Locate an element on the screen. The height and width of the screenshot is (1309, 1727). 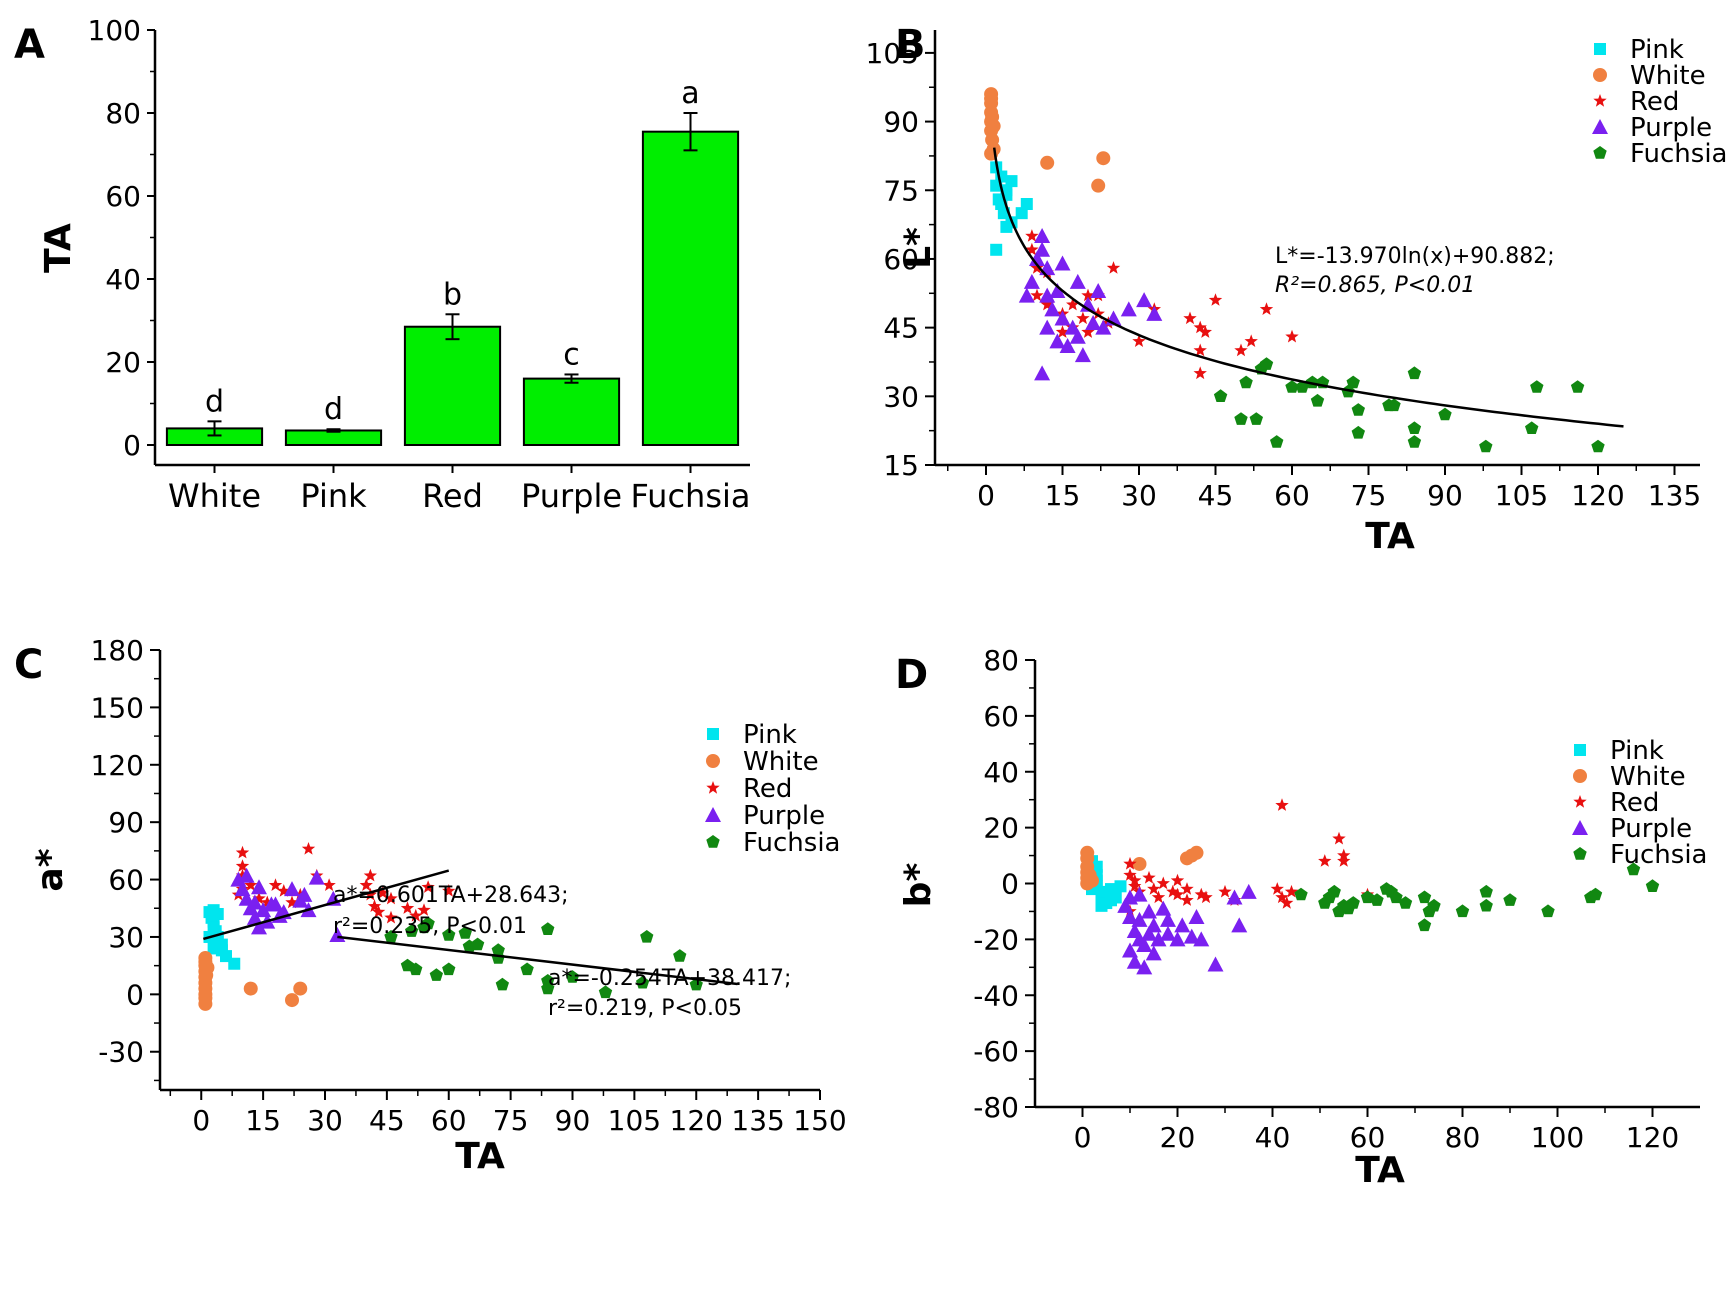
y-tick-label: 75 is located at coordinates (901, 190).